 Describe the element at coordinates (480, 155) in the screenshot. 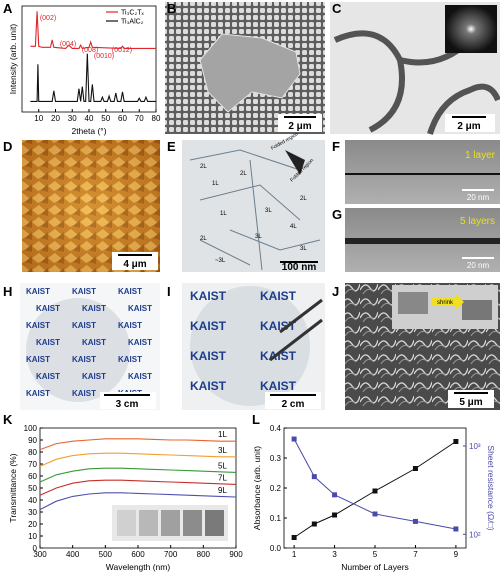

I see `tag: 1 layer` at that location.